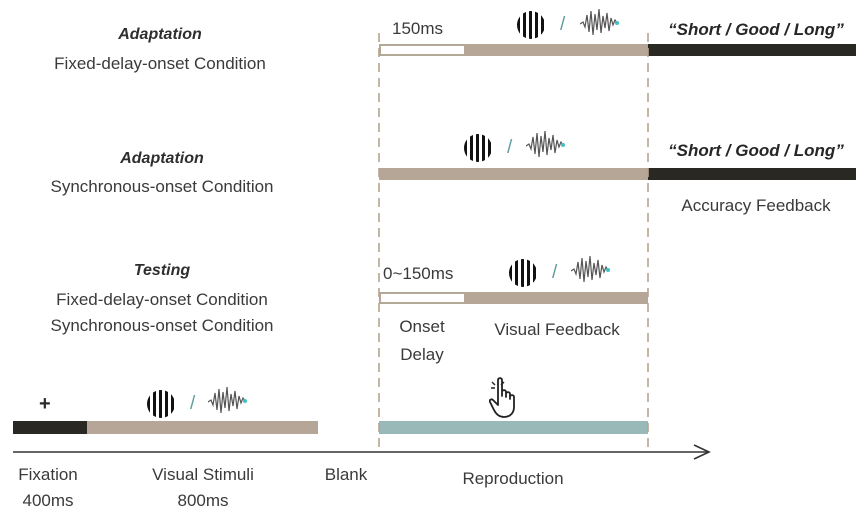  I want to click on testing-delay-label: 0~150ms, so click(418, 273).